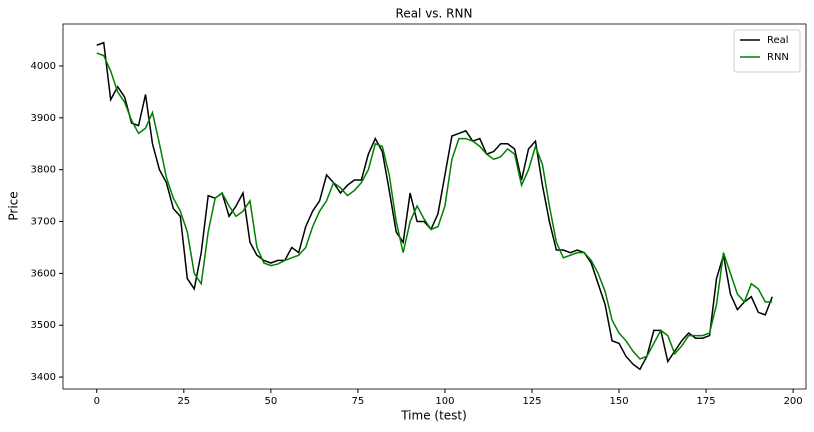 The height and width of the screenshot is (432, 814). I want to click on x-tick-label: 75, so click(358, 401).